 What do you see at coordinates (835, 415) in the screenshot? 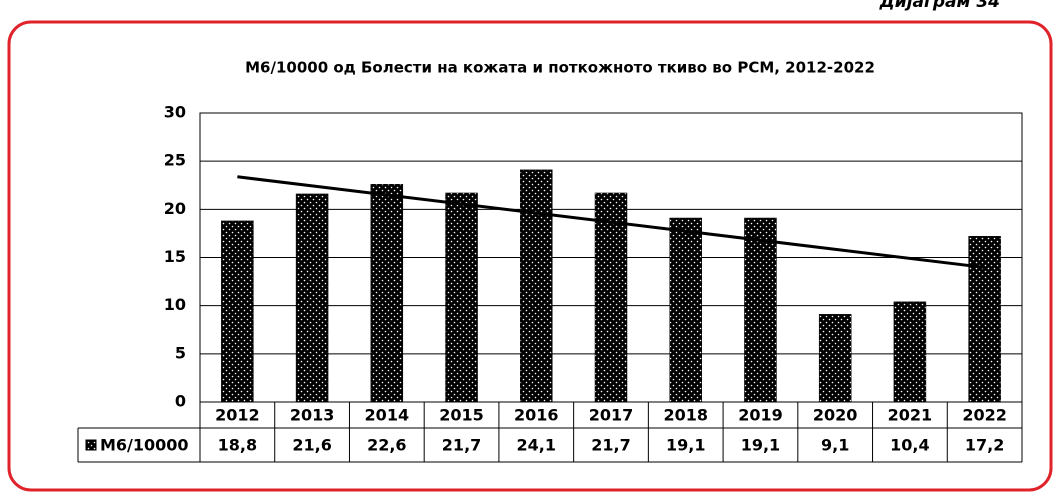
I see `x-tick-label: 2020` at bounding box center [835, 415].